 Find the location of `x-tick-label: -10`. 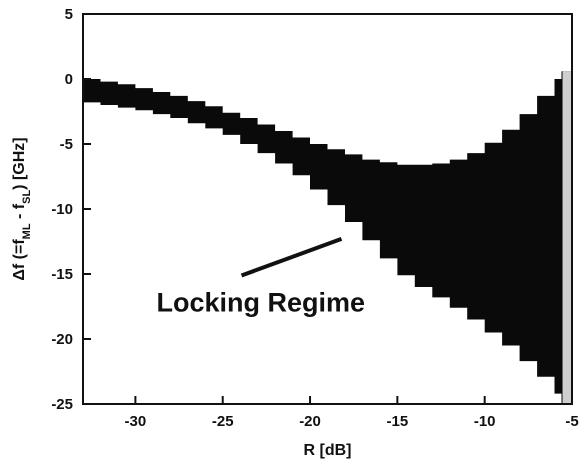

x-tick-label: -10 is located at coordinates (485, 421).